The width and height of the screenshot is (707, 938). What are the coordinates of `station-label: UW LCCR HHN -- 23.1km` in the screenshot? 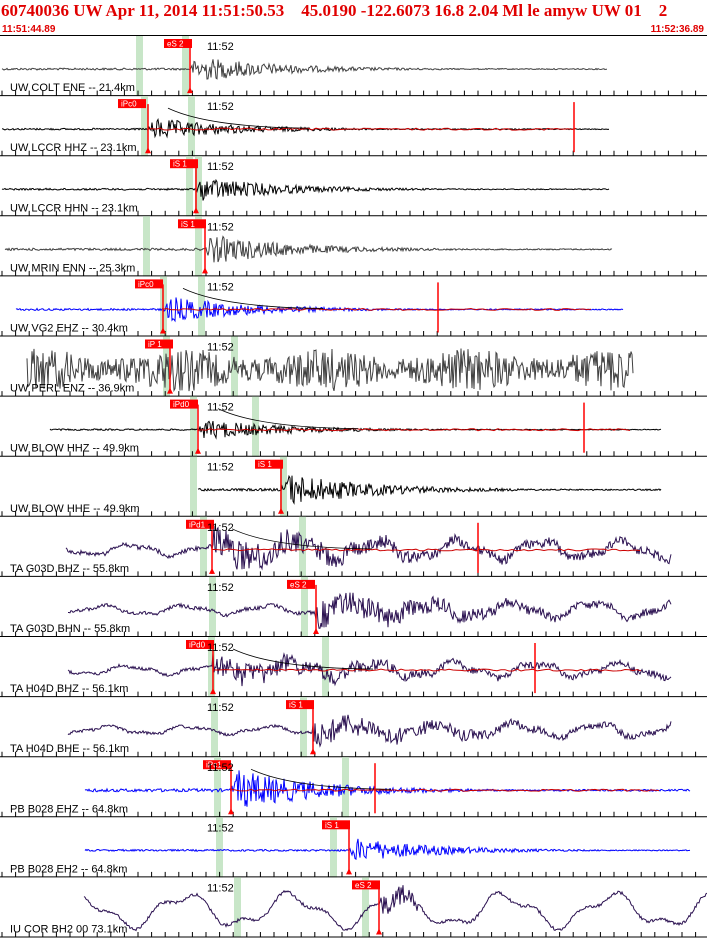 It's located at (74, 208).